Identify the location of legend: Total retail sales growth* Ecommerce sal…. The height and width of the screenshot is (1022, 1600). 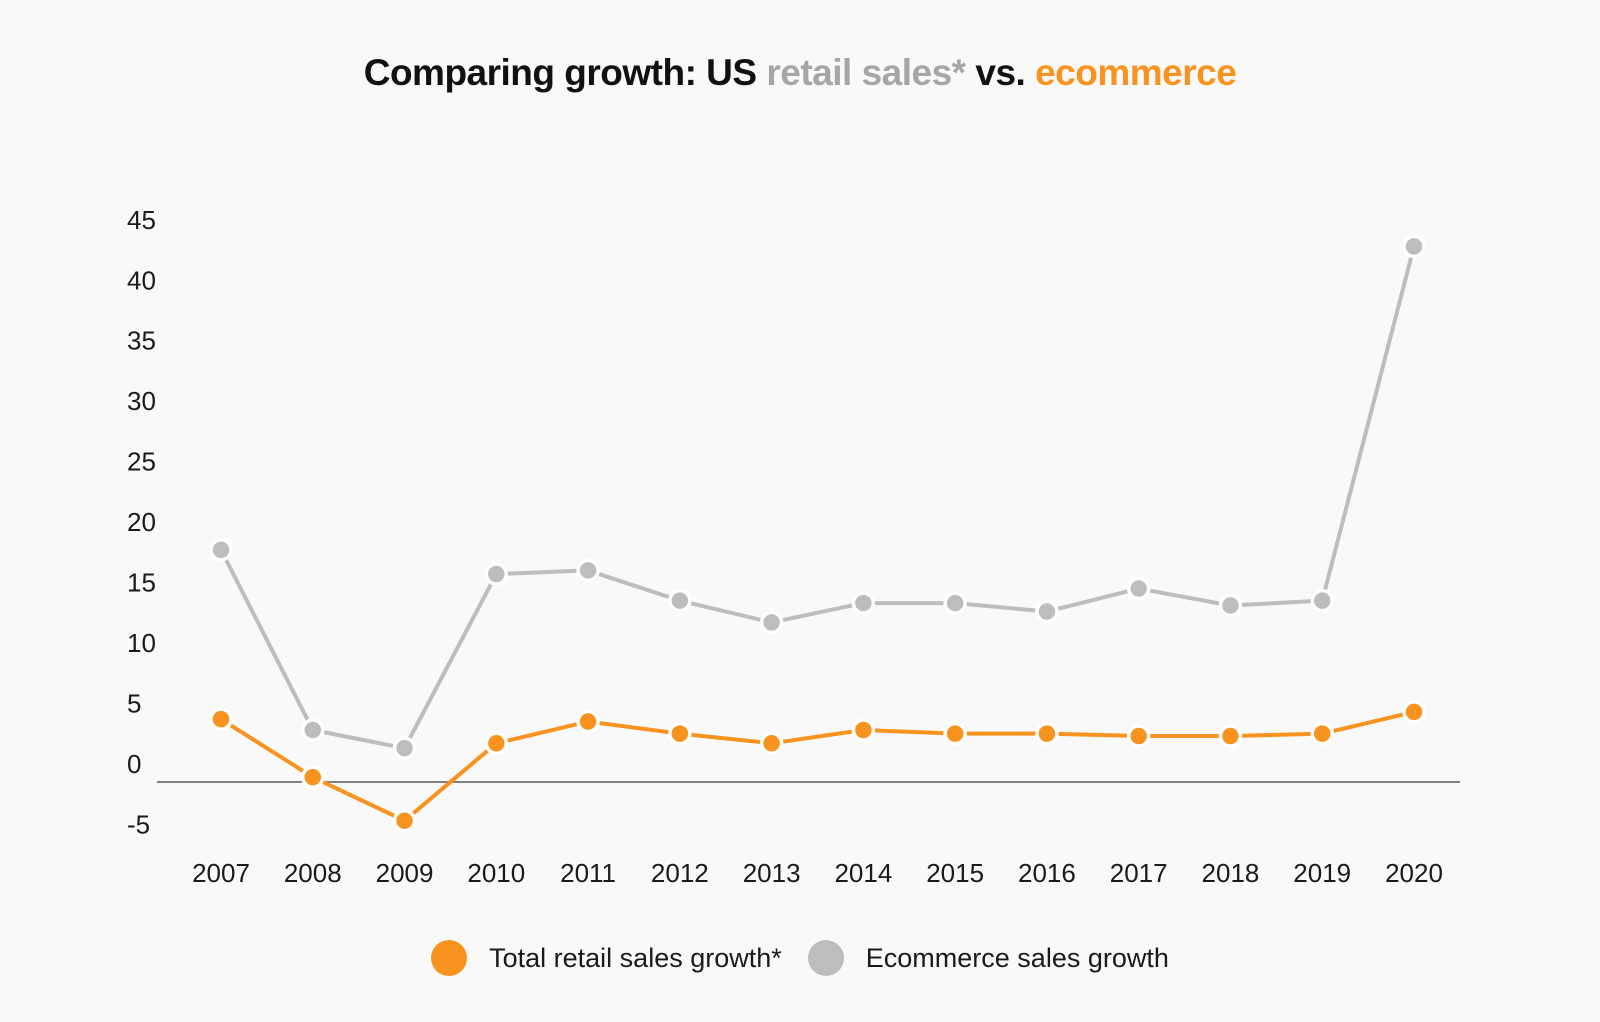
(800, 958).